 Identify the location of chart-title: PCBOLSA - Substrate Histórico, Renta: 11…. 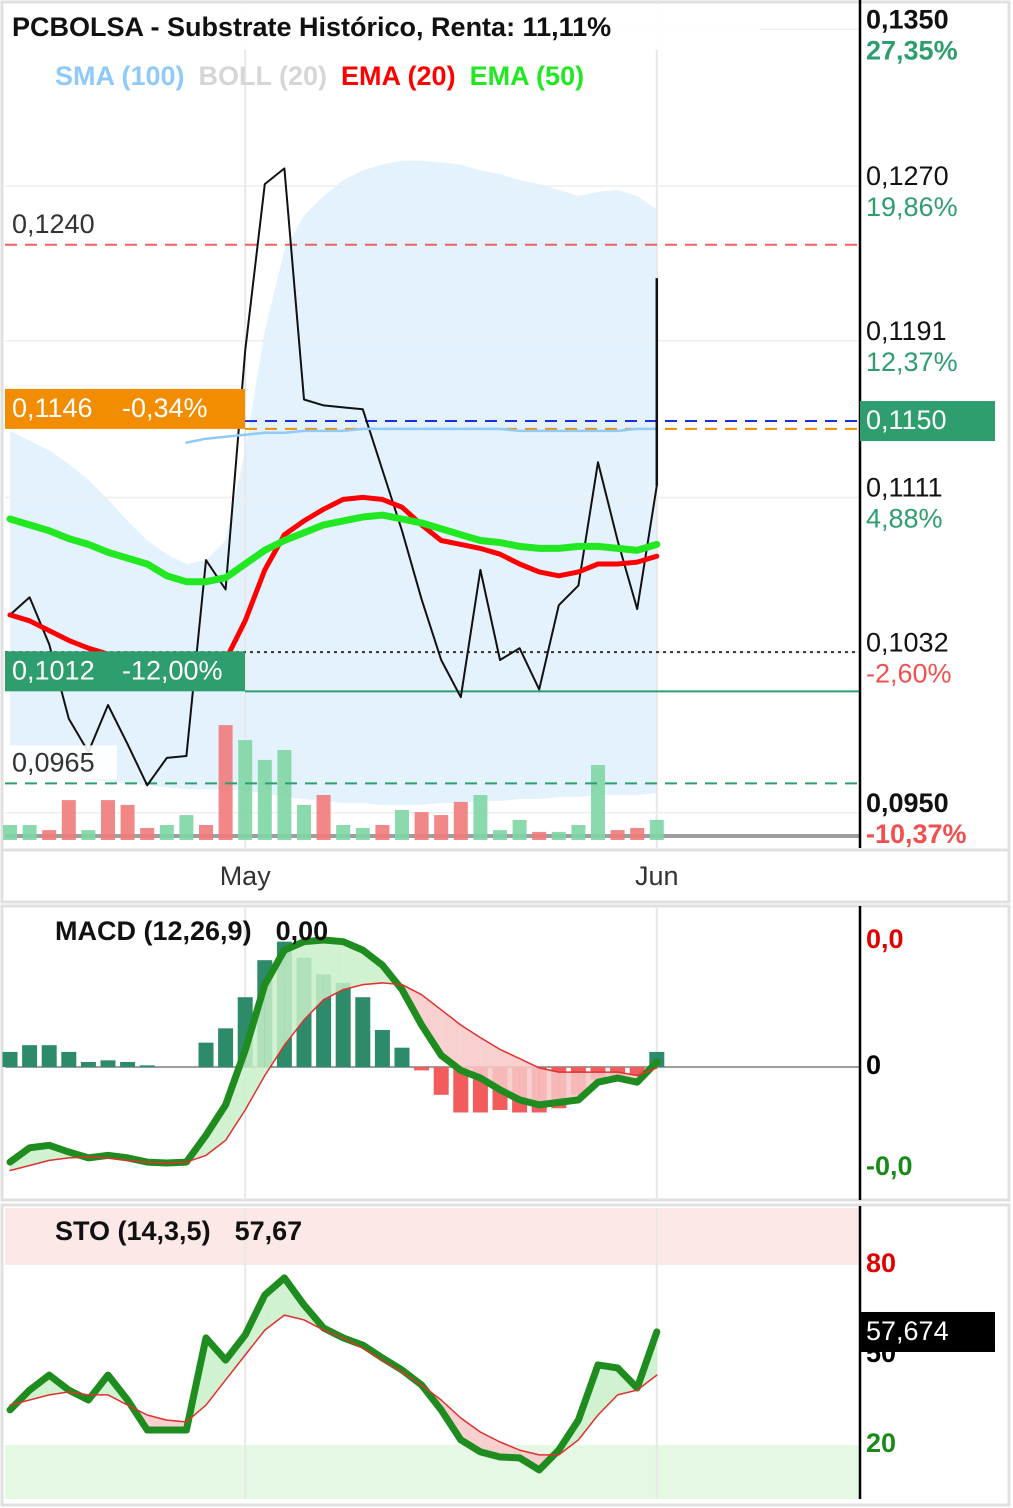
(311, 27).